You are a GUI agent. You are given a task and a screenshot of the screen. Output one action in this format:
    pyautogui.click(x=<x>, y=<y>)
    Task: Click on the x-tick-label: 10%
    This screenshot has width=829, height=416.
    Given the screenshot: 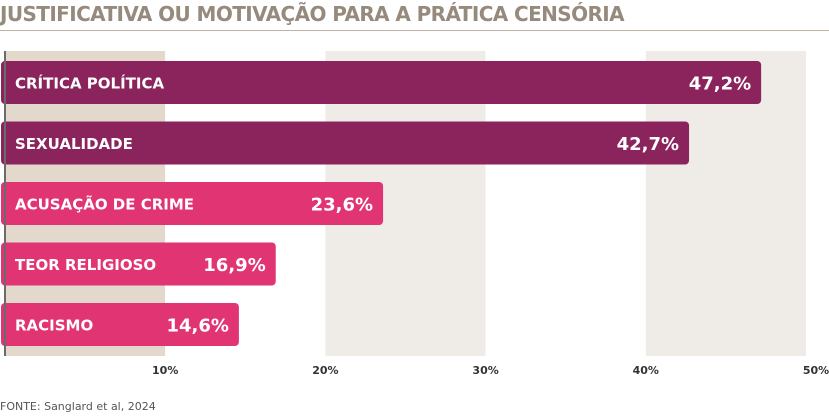 What is the action you would take?
    pyautogui.click(x=165, y=370)
    